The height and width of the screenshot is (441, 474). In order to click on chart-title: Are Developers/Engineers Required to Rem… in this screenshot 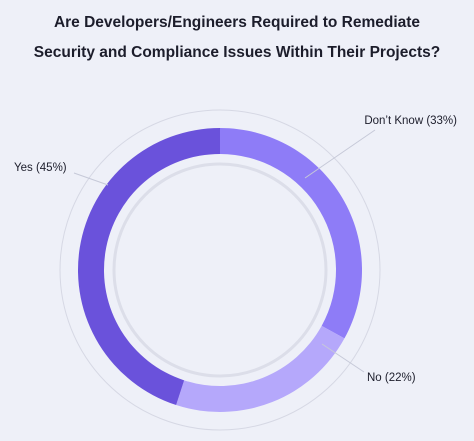, I will do `click(237, 38)`.